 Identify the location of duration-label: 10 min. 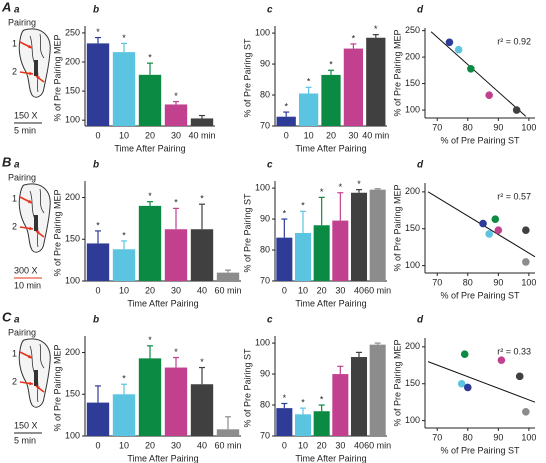
(27, 285).